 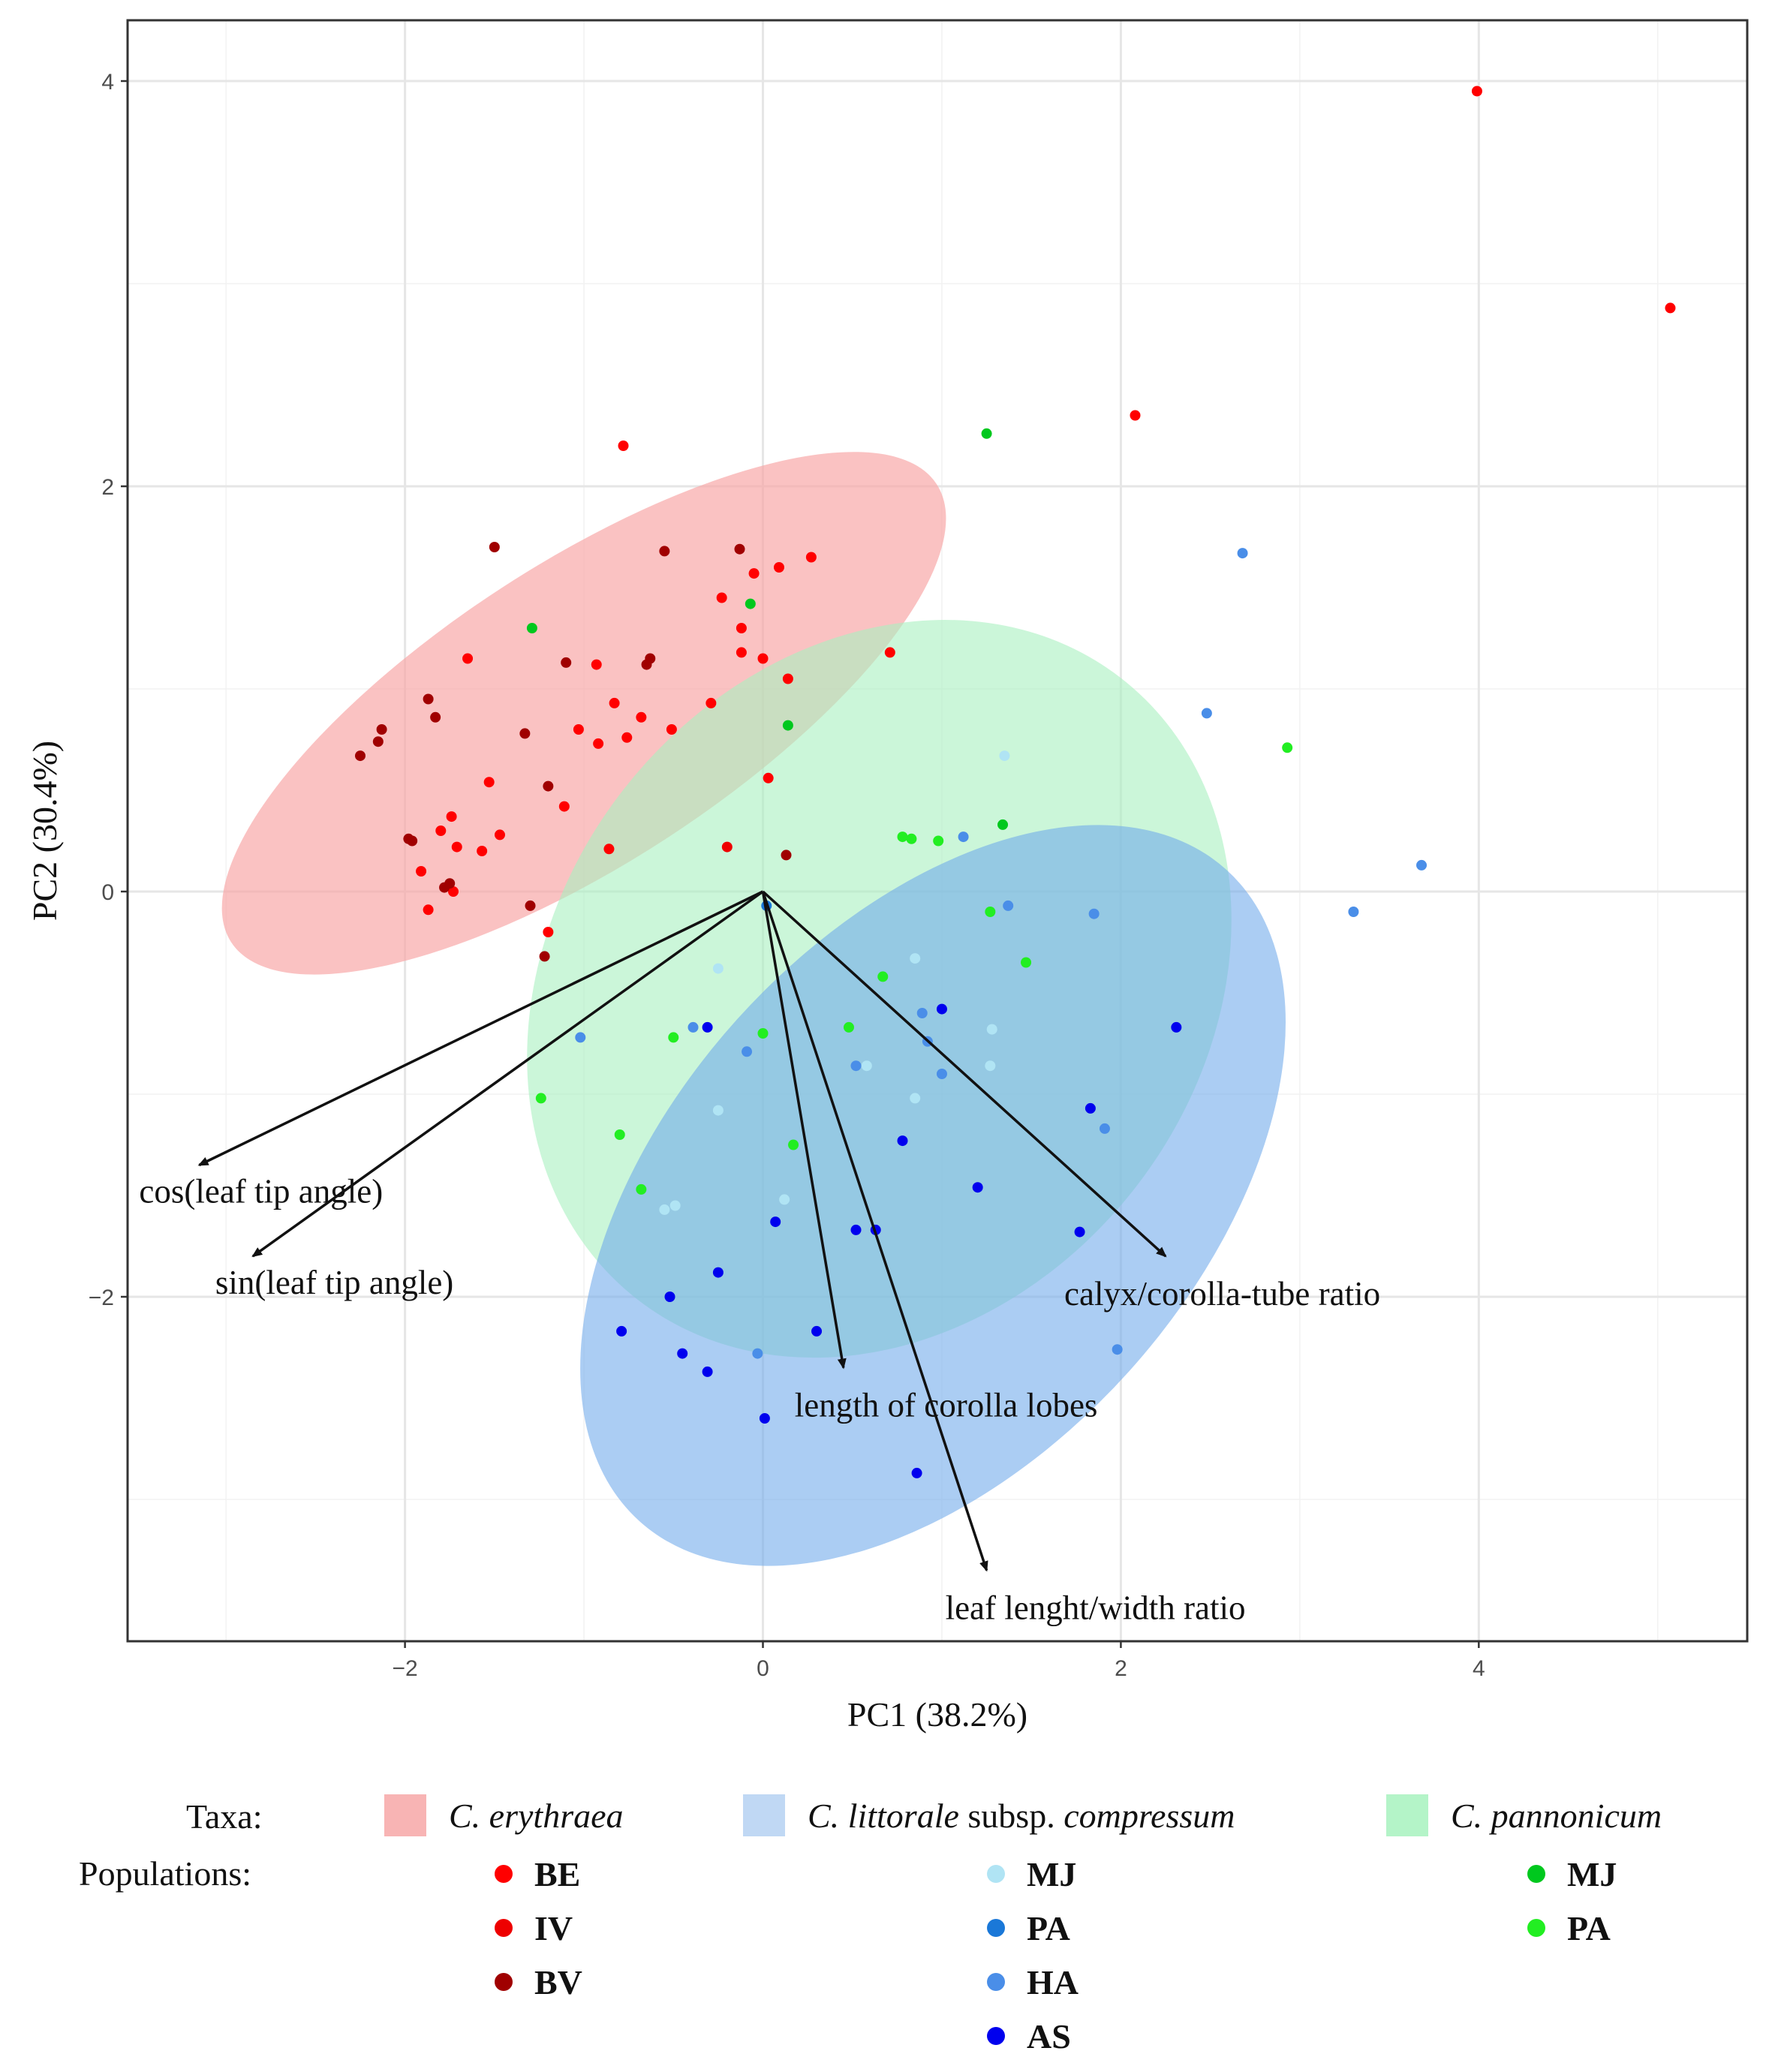 What do you see at coordinates (1011, 1816) in the screenshot?
I see `taxon-name-normal: subsp.` at bounding box center [1011, 1816].